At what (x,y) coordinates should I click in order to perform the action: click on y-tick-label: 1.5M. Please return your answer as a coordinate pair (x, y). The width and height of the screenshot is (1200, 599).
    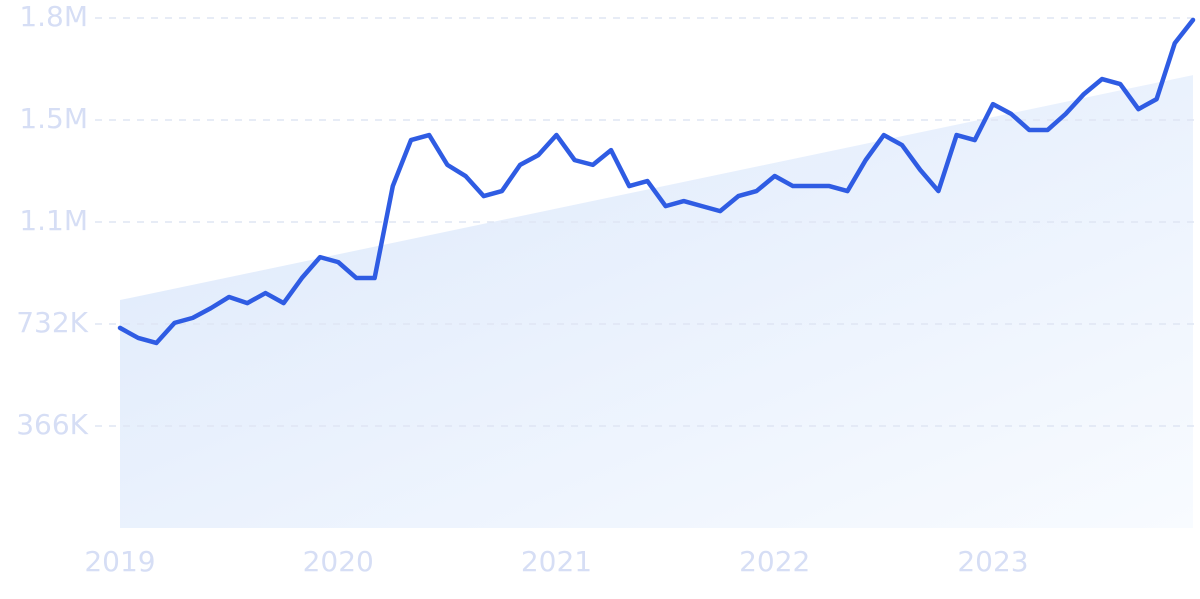
    Looking at the image, I should click on (53, 118).